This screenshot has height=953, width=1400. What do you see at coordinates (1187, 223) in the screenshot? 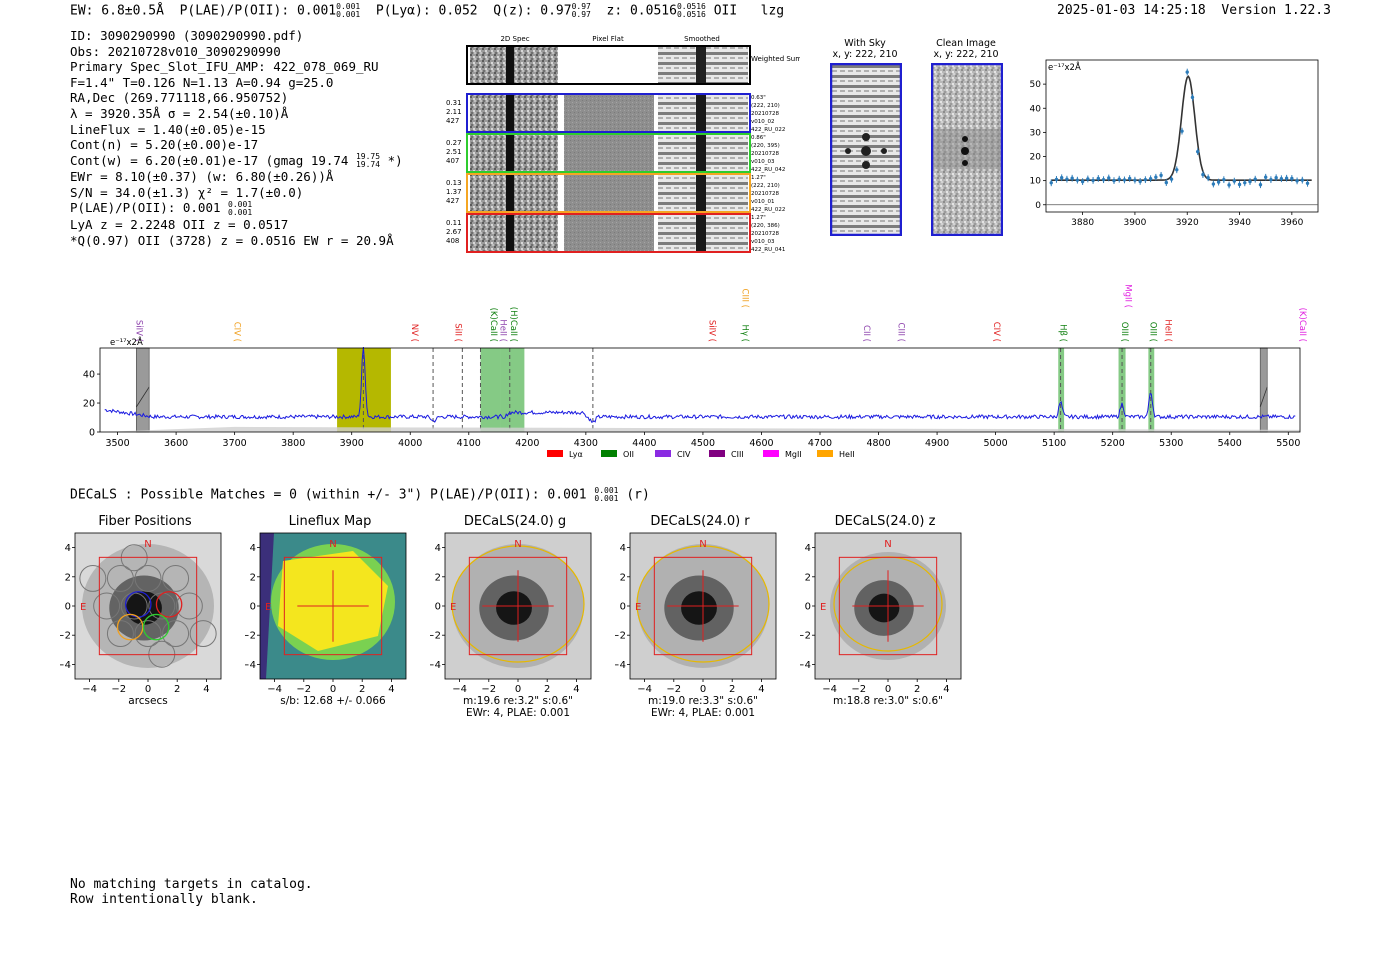
I see `fit-xtick-label: 3920` at bounding box center [1187, 223].